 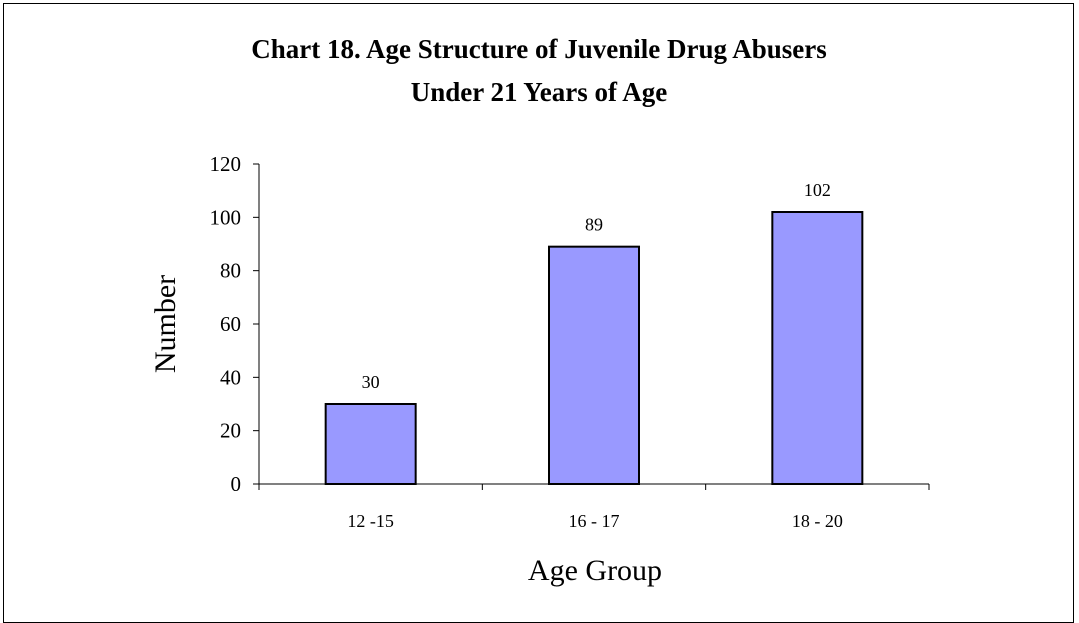 What do you see at coordinates (230, 271) in the screenshot?
I see `y-tick-label: 80` at bounding box center [230, 271].